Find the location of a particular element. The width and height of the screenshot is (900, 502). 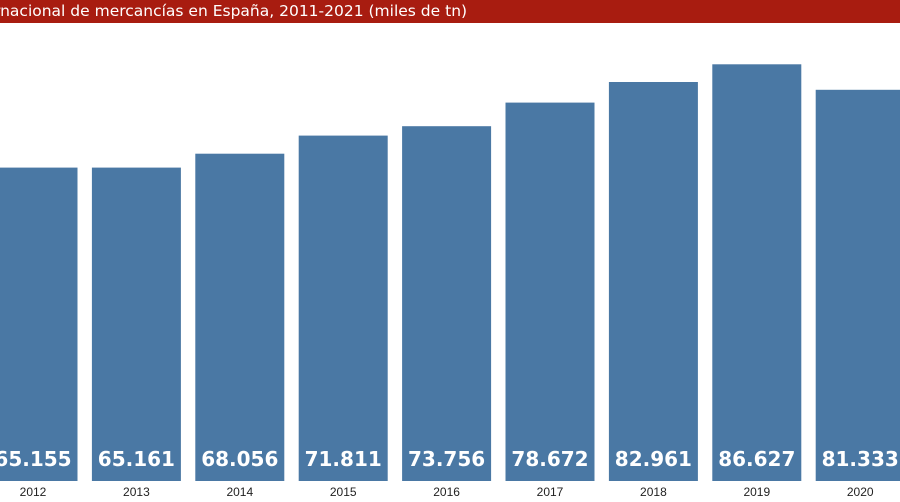

bar-2017 is located at coordinates (550, 291).